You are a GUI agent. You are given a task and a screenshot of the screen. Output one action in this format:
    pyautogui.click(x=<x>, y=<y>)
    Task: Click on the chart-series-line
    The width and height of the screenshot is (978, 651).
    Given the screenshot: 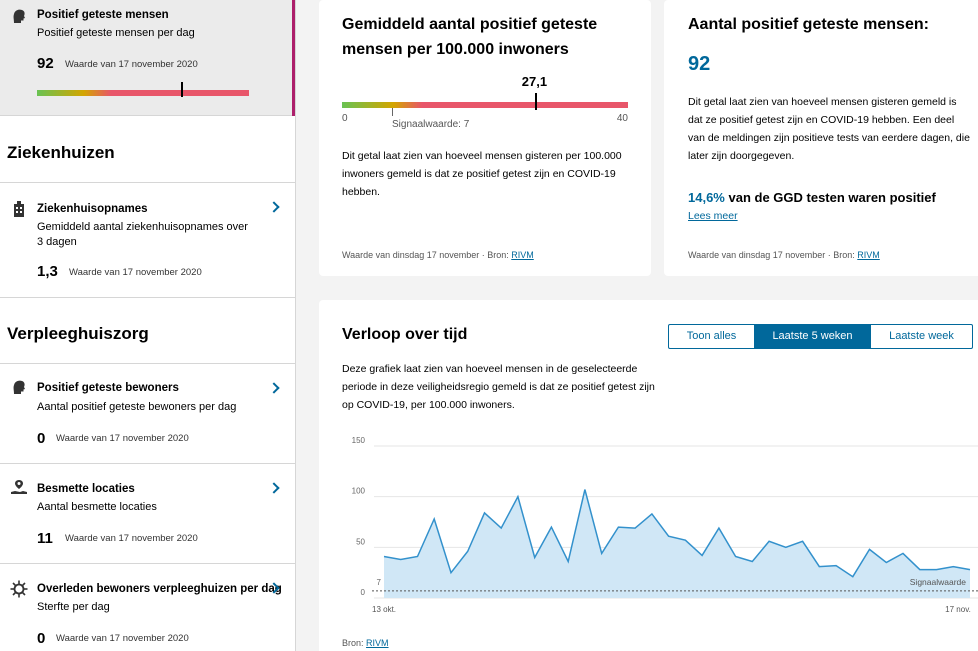 What is the action you would take?
    pyautogui.click(x=677, y=533)
    